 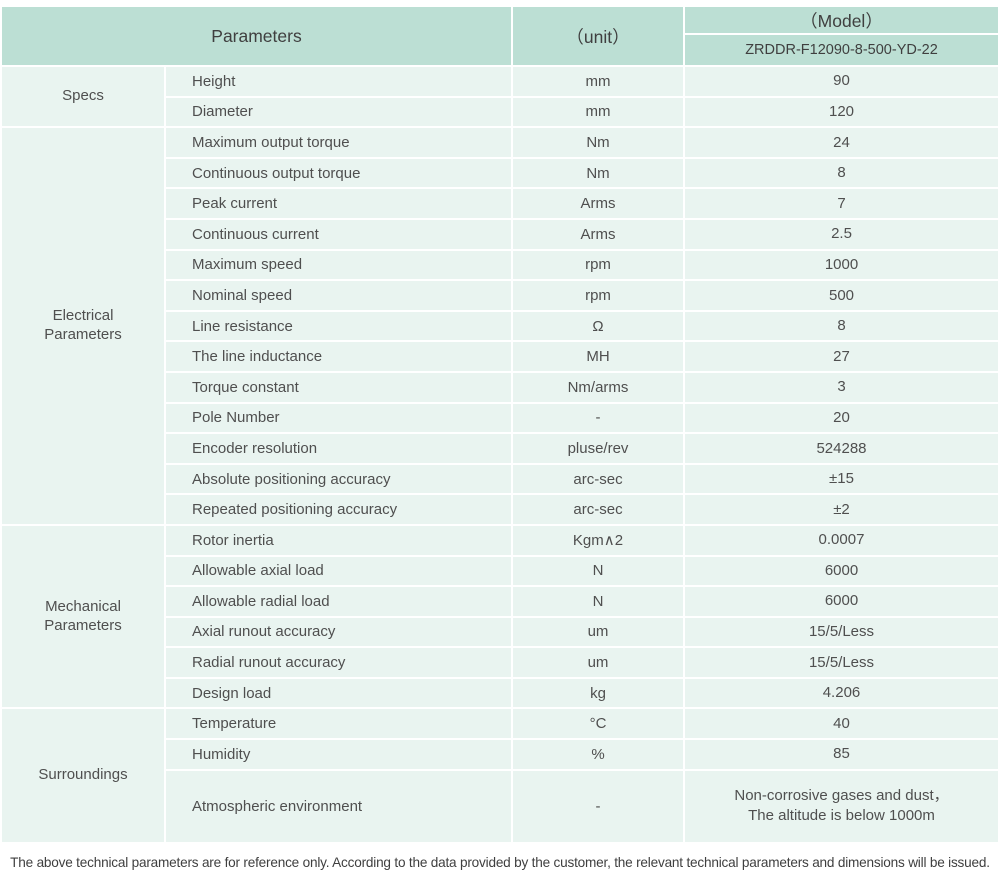 I want to click on param-cell: Encoder resolution, so click(x=339, y=448).